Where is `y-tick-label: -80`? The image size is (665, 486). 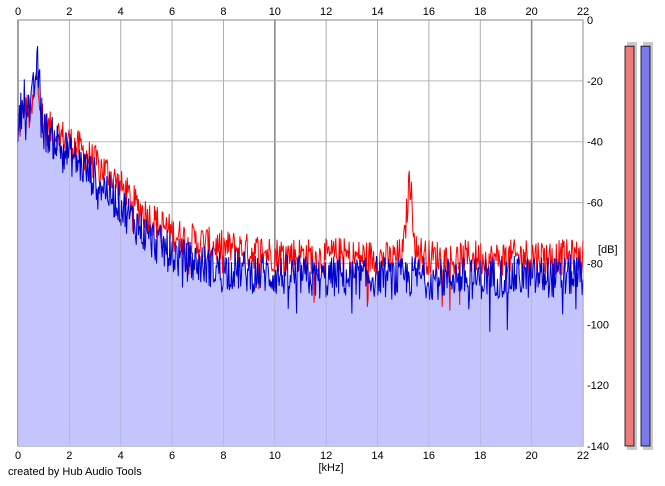 y-tick-label: -80 is located at coordinates (595, 264).